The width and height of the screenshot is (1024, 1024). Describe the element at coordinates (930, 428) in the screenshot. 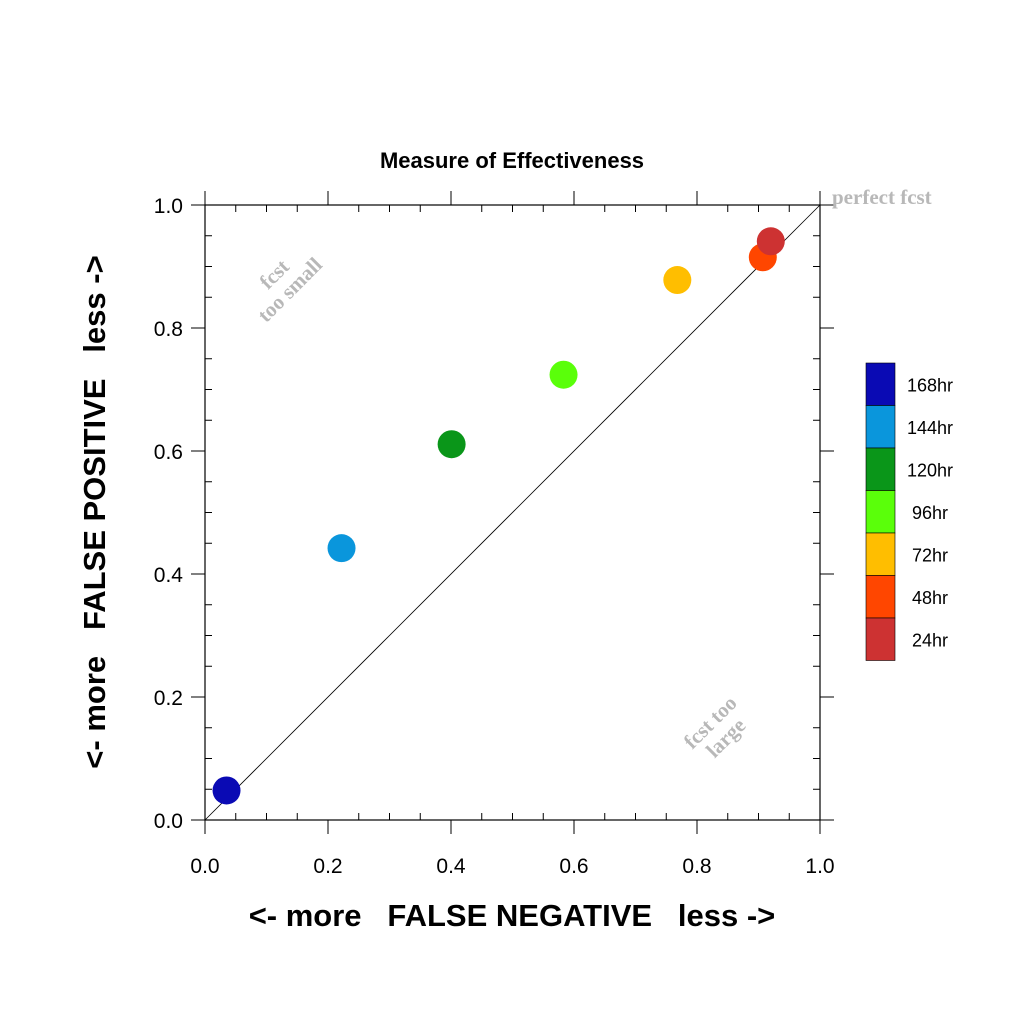

I see `legend-label-144hr: 144hr` at that location.